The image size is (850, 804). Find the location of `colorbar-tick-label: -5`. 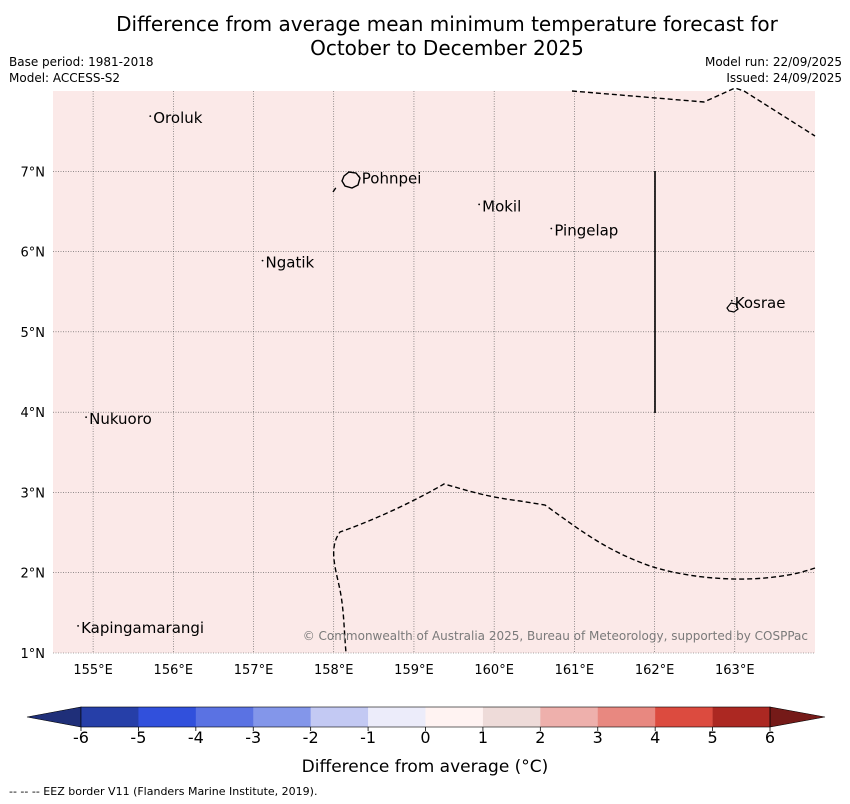

colorbar-tick-label: -5 is located at coordinates (138, 737).